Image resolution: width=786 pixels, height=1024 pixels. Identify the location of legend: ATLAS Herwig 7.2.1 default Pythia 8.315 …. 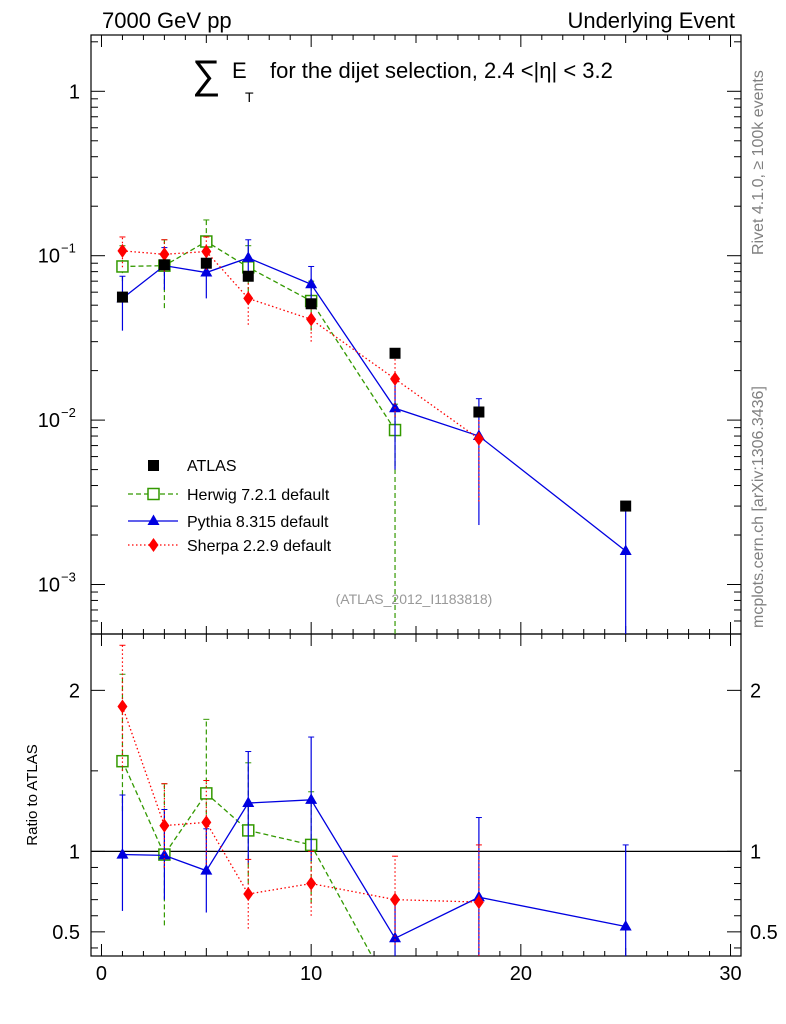
(230, 506).